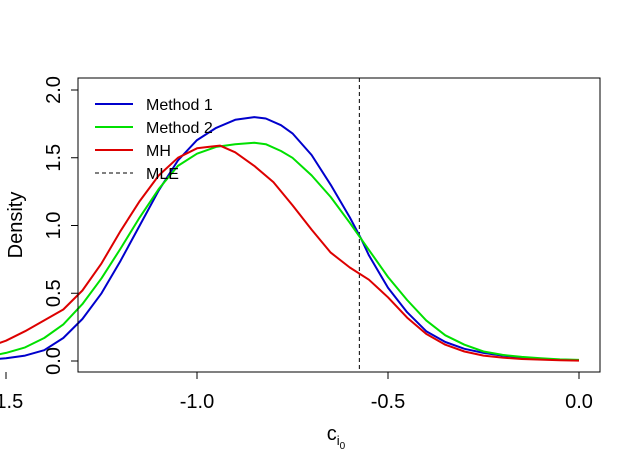 Image resolution: width=640 pixels, height=470 pixels. I want to click on x-axis-title-subscript: i, so click(338, 440).